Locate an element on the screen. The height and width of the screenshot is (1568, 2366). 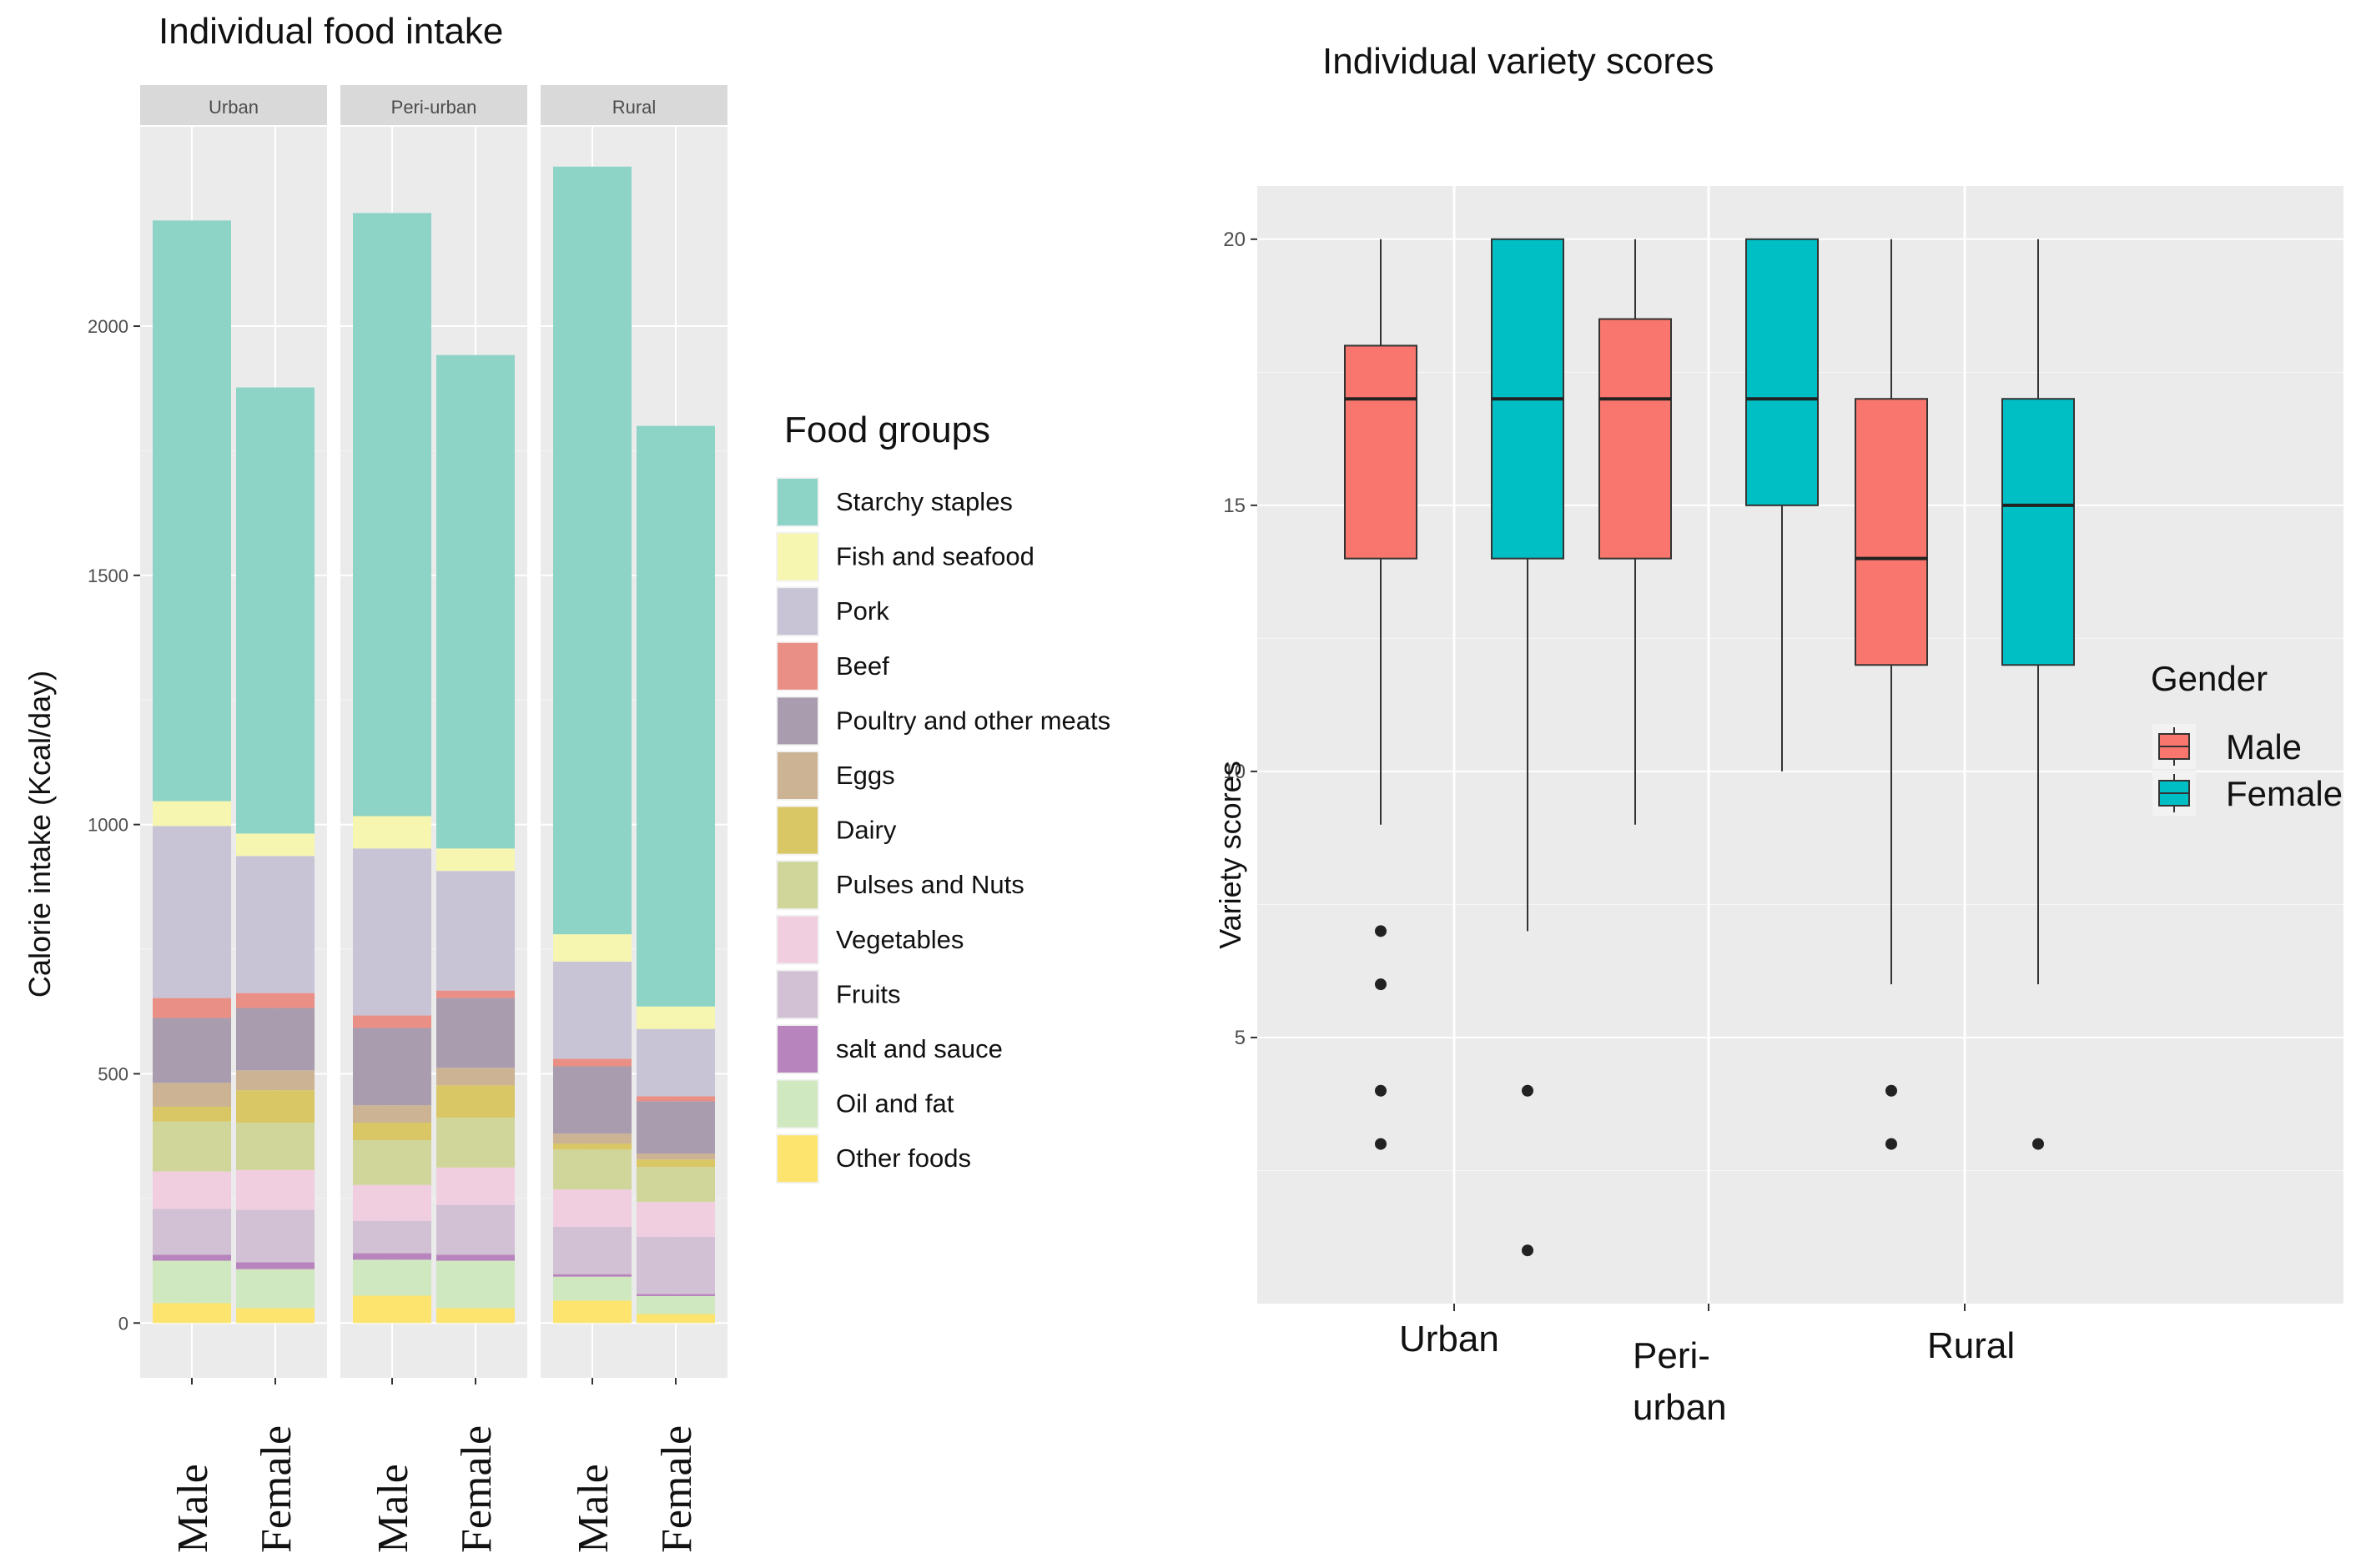
bar-segment-poultry-and-other-meats-female is located at coordinates (476, 1033).